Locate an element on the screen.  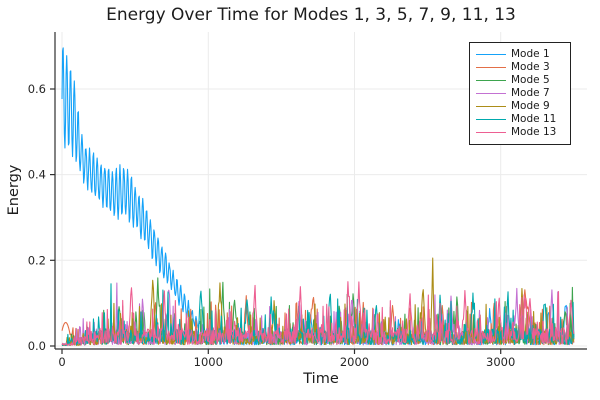
legend-item: Mode 11 is located at coordinates (521, 119).